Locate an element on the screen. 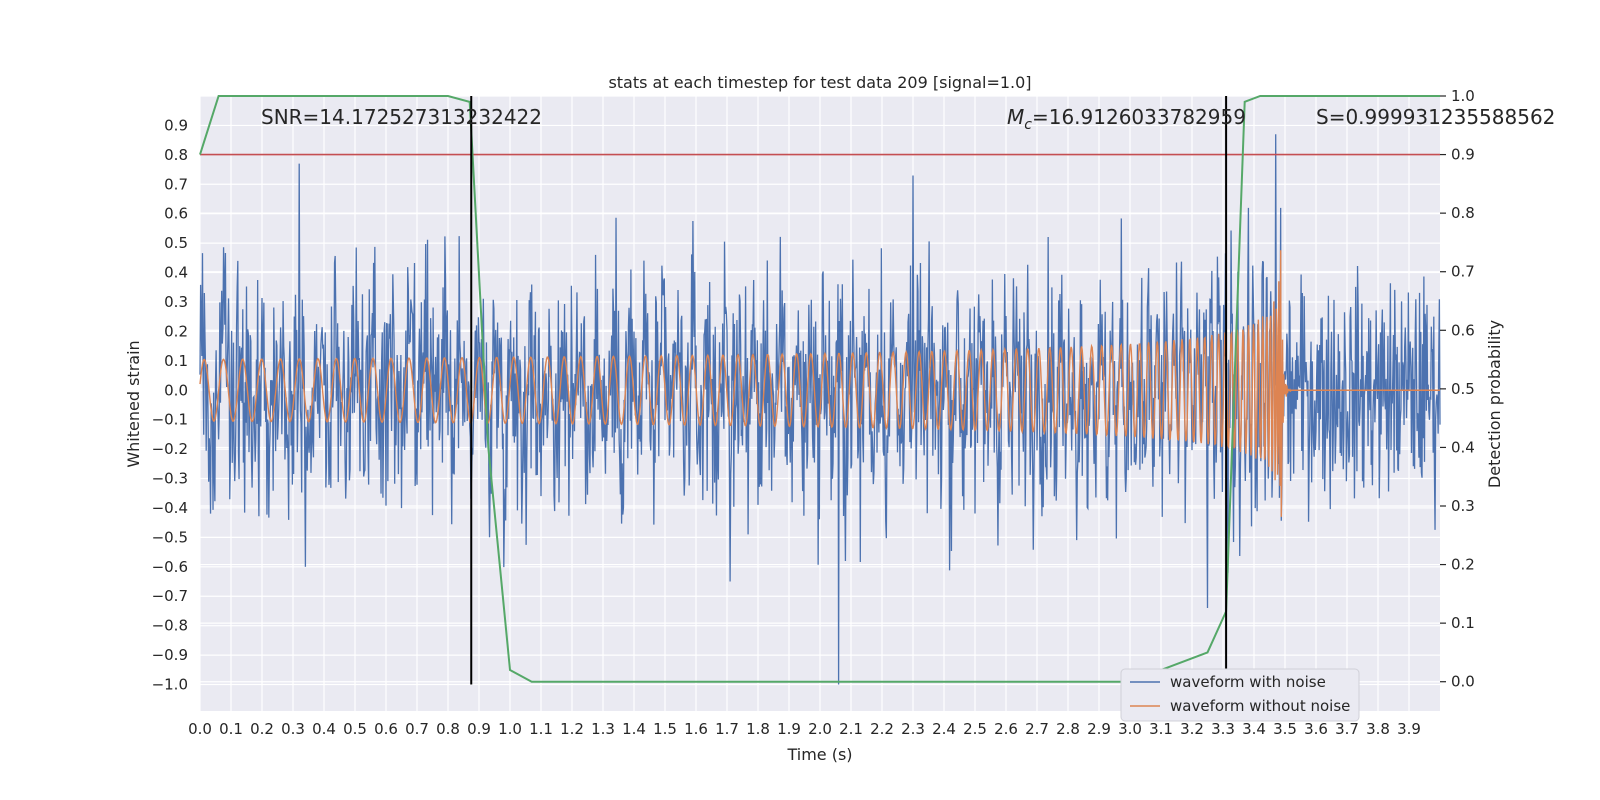 Image resolution: width=1600 pixels, height=800 pixels. x-tick-label: 2.9 is located at coordinates (1099, 729).